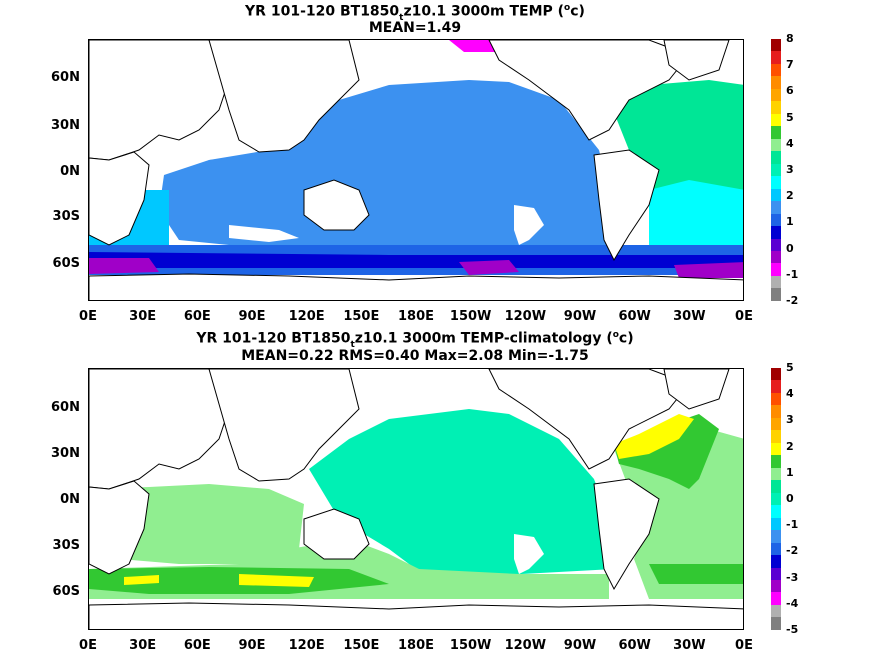 The height and width of the screenshot is (656, 875). I want to click on panel1-lon-label: 180E, so click(416, 316).